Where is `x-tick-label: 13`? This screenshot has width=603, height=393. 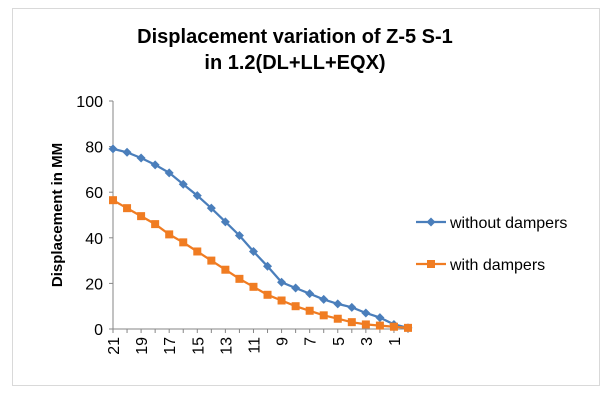
x-tick-label: 13 is located at coordinates (226, 346).